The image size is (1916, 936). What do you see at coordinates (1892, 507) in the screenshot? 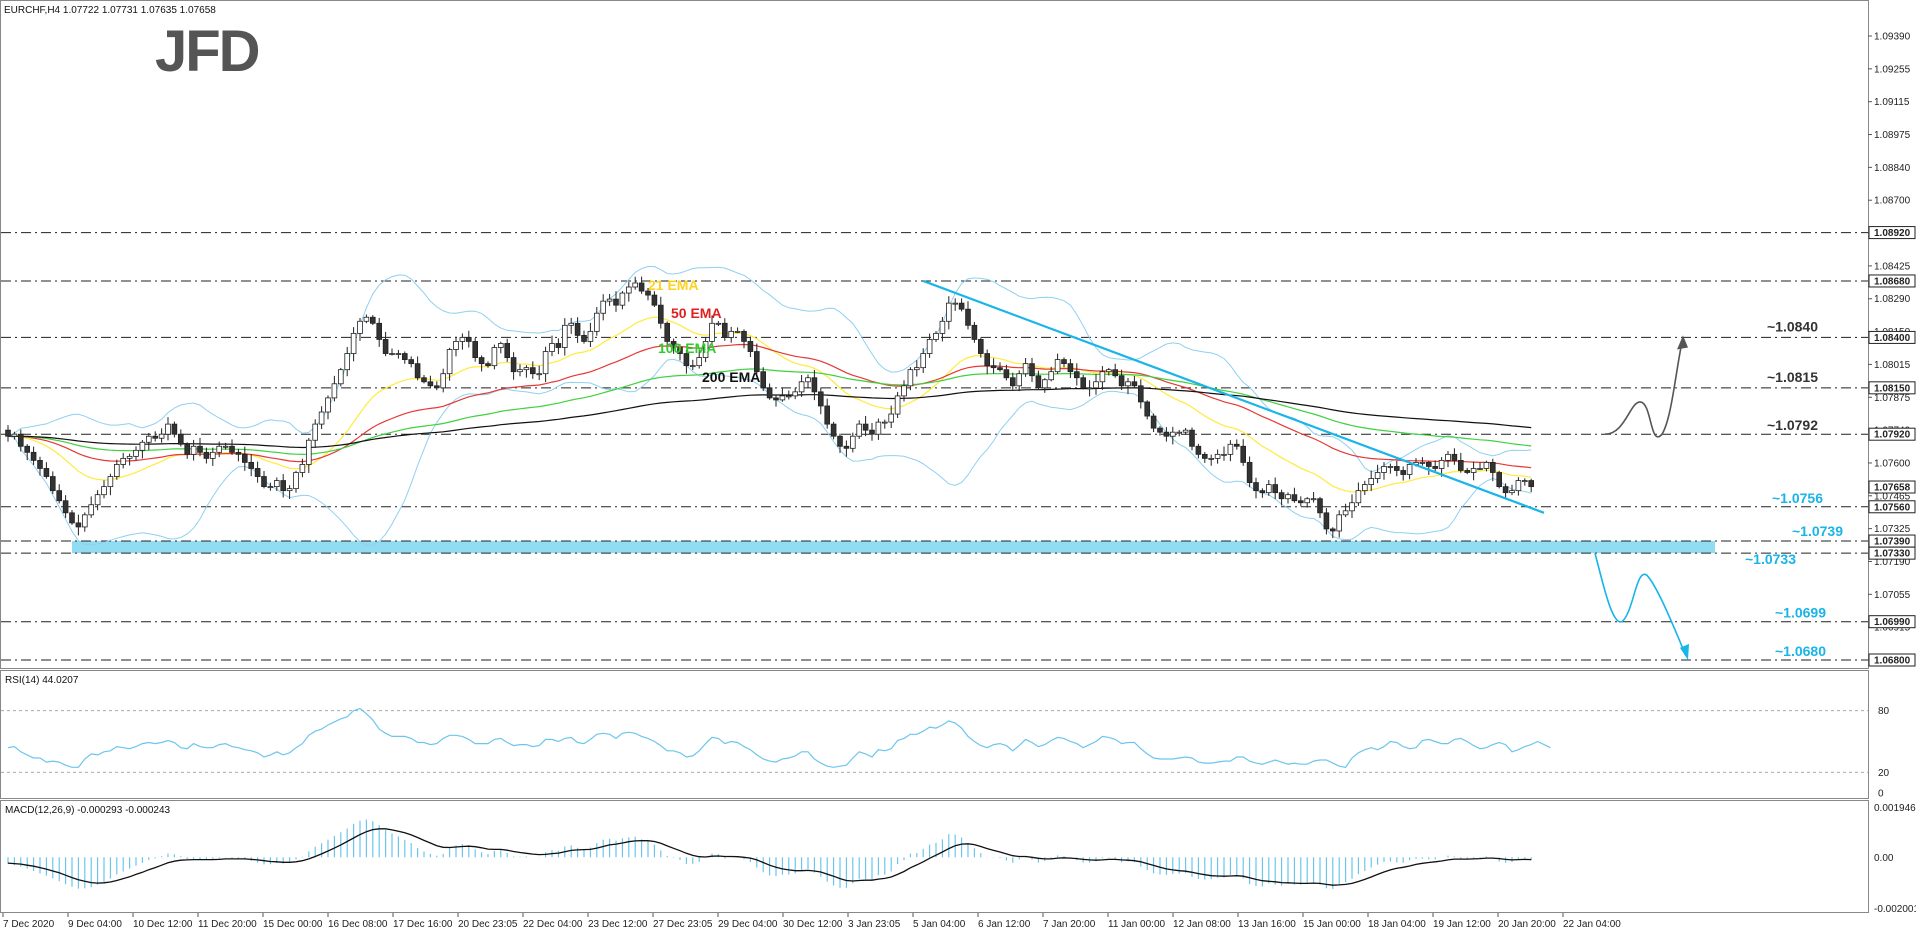
I see `price-box-label: 1.07560` at bounding box center [1892, 507].